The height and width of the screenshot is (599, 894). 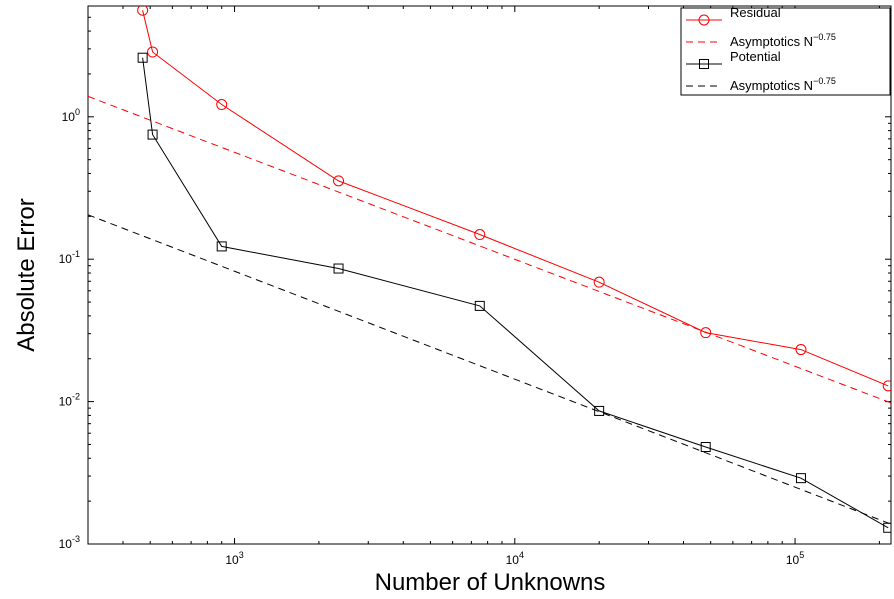 I want to click on legend-item: Residual, so click(x=733, y=15).